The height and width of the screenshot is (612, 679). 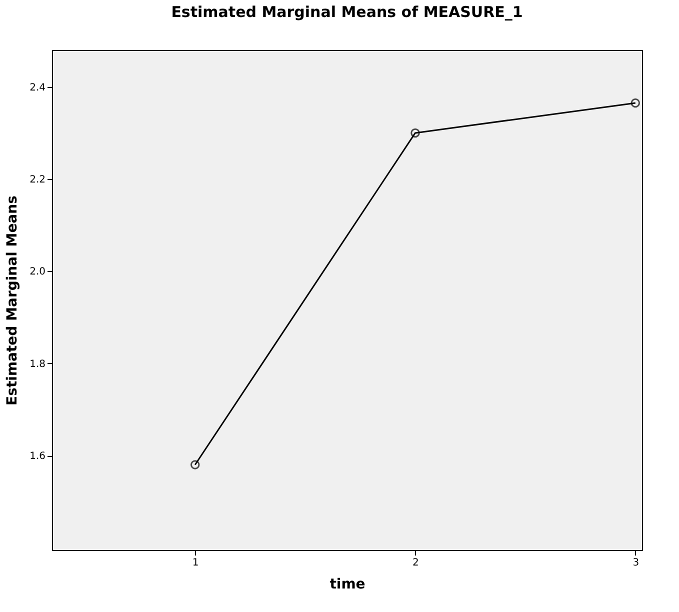 What do you see at coordinates (38, 364) in the screenshot?
I see `y-tick-label: 1.8` at bounding box center [38, 364].